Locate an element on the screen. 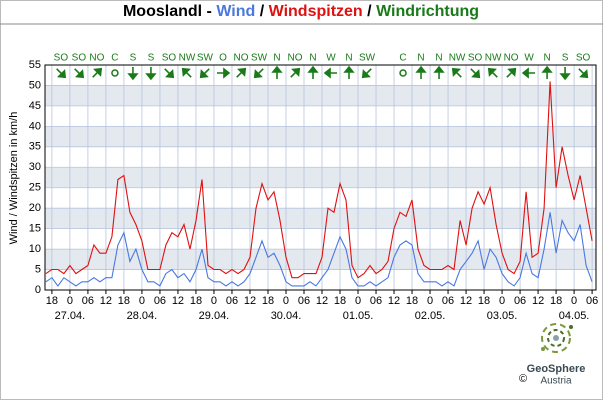 This screenshot has width=603, height=400. date-label: 02.05. is located at coordinates (430, 316).